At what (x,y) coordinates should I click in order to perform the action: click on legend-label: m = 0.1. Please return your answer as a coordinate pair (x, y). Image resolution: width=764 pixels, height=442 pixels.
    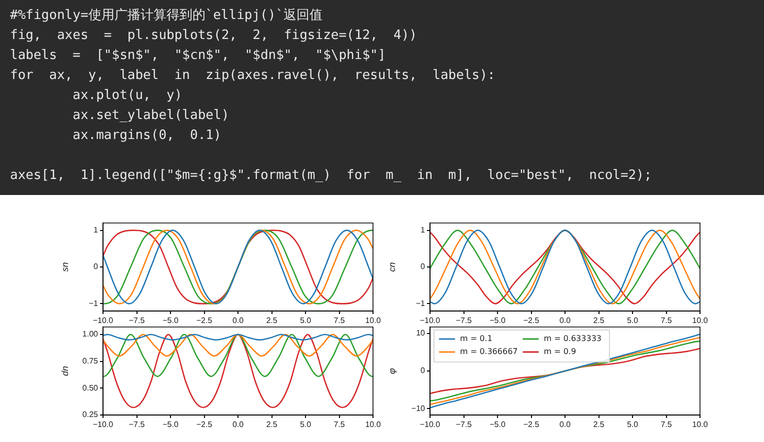
    Looking at the image, I should click on (476, 339).